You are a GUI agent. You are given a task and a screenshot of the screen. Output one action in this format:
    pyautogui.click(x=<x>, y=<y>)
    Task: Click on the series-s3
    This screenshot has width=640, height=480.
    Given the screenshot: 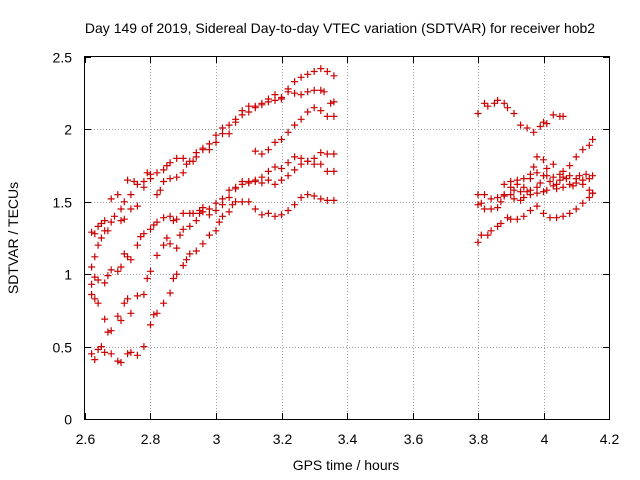 What is the action you would take?
    pyautogui.click(x=213, y=218)
    